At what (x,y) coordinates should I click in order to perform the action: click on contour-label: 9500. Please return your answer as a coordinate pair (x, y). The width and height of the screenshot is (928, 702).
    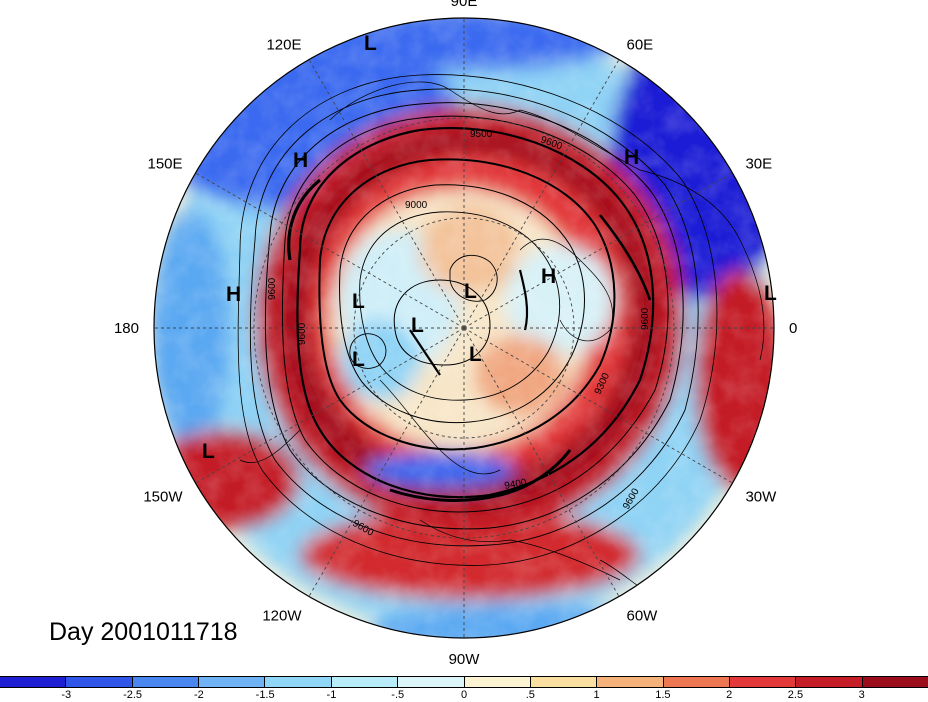
    Looking at the image, I should click on (481, 134).